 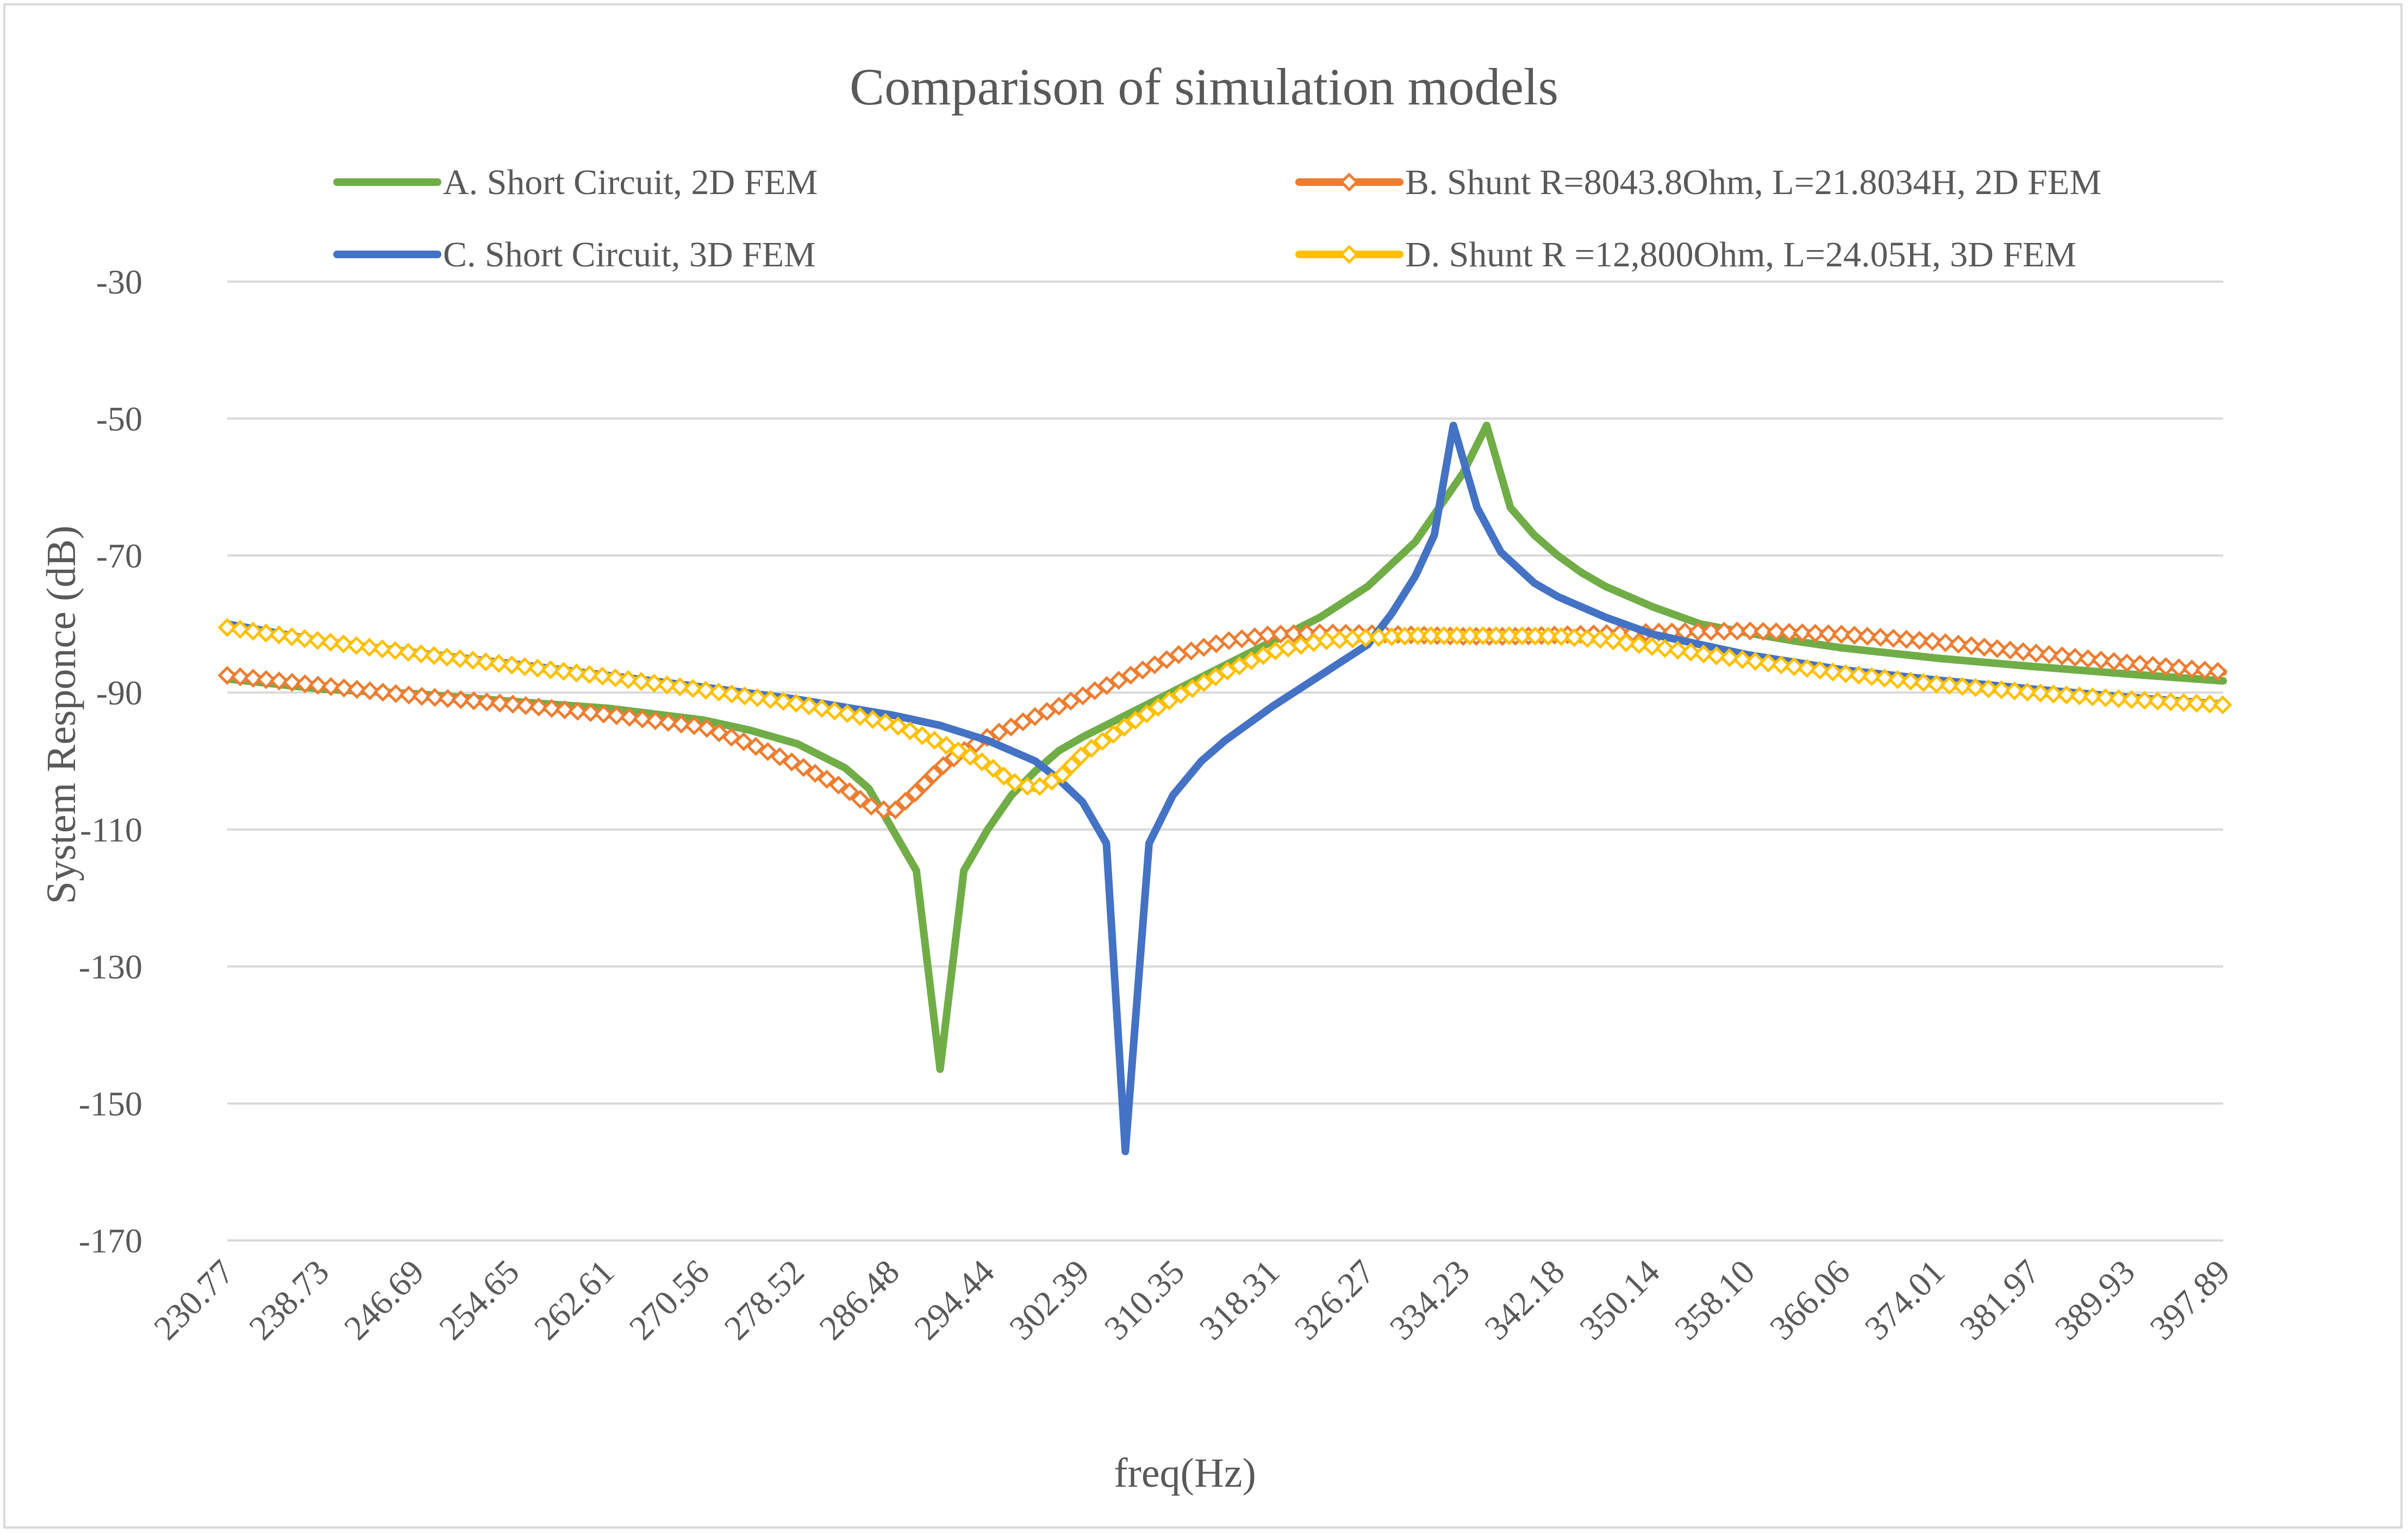 I want to click on legend-label: B. Shunt R=8043.8Ohm, L=21.8034H, 2D FEM, so click(x=1753, y=183).